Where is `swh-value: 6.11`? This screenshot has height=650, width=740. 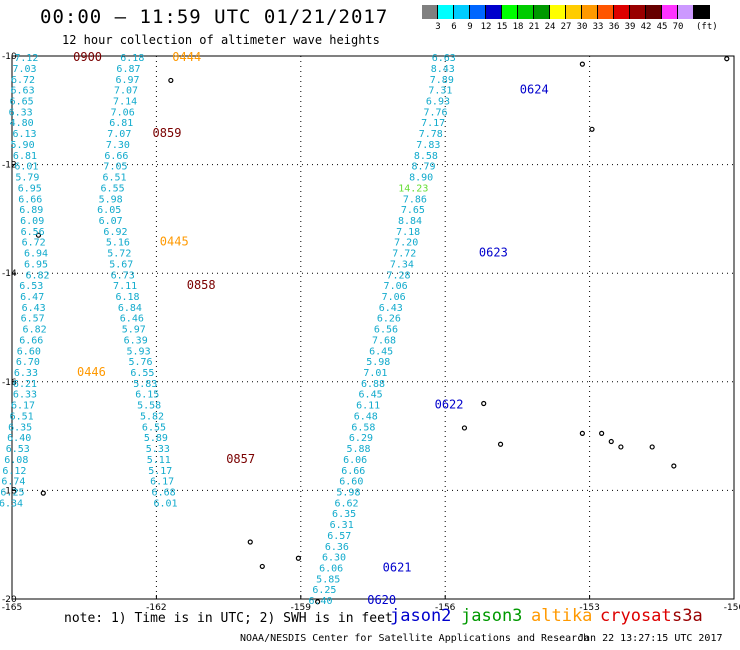
swh-value: 6.11 is located at coordinates (368, 406).